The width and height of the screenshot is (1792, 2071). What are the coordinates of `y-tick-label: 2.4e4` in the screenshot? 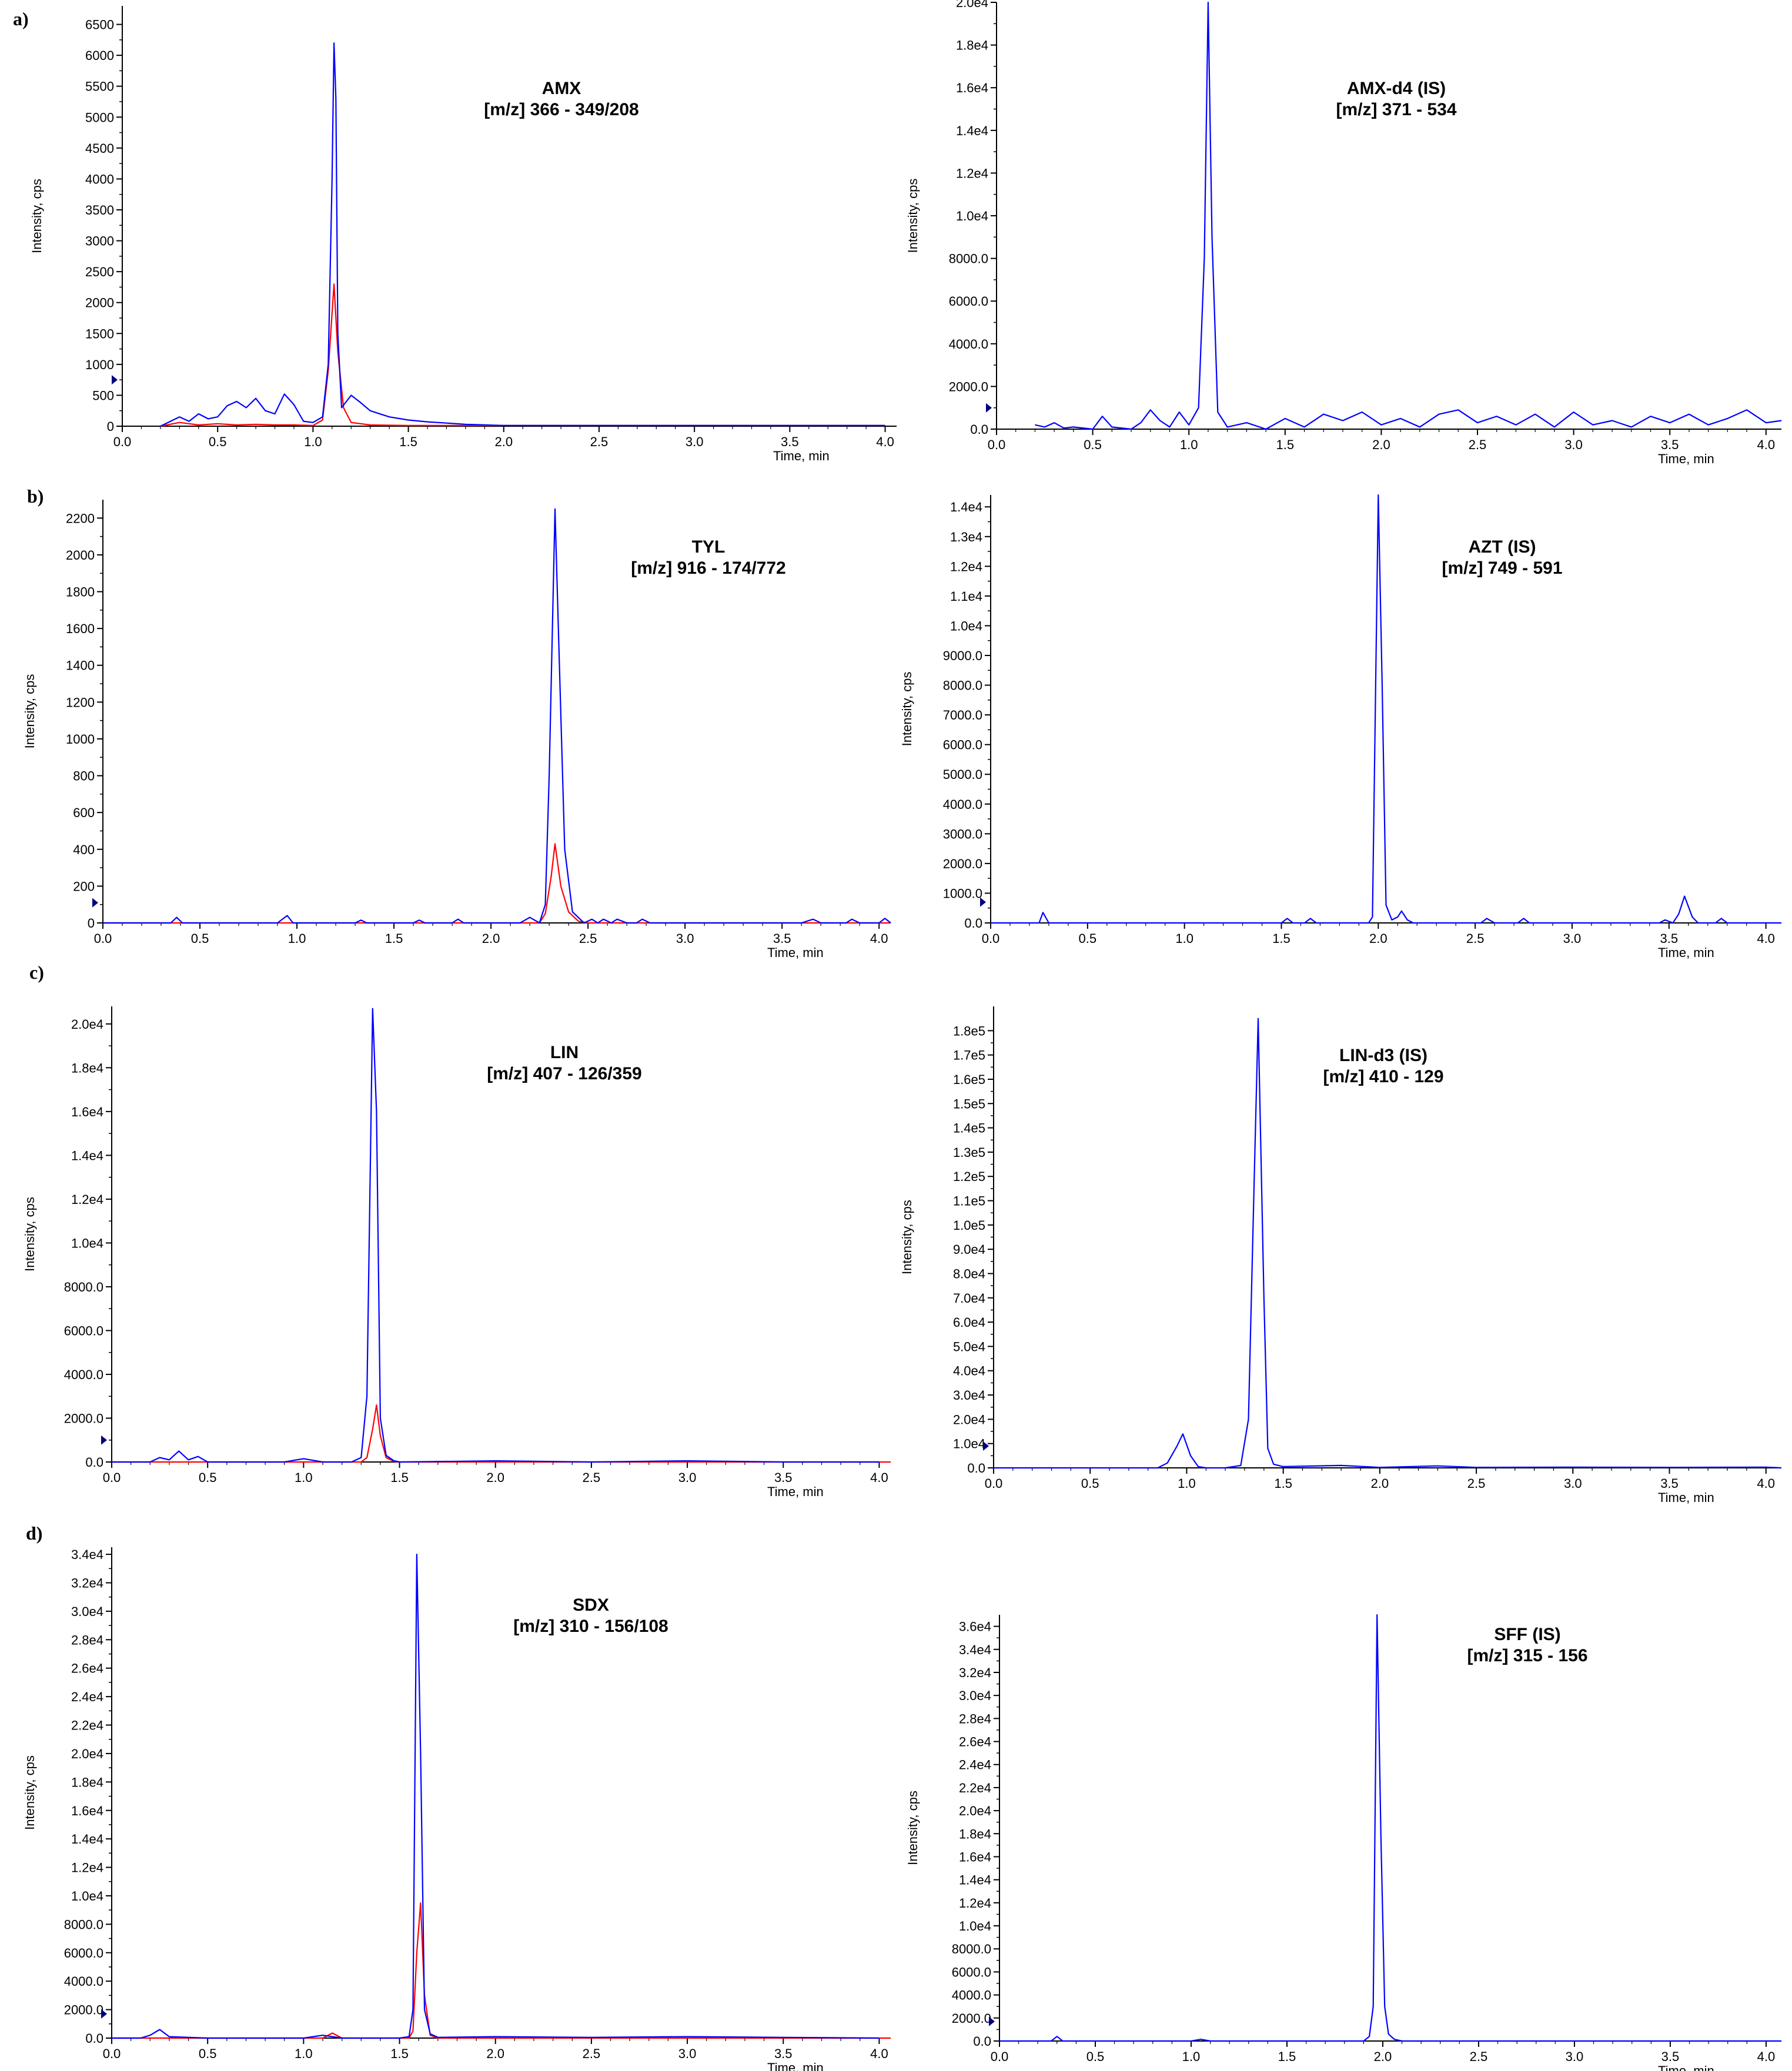 It's located at (975, 1765).